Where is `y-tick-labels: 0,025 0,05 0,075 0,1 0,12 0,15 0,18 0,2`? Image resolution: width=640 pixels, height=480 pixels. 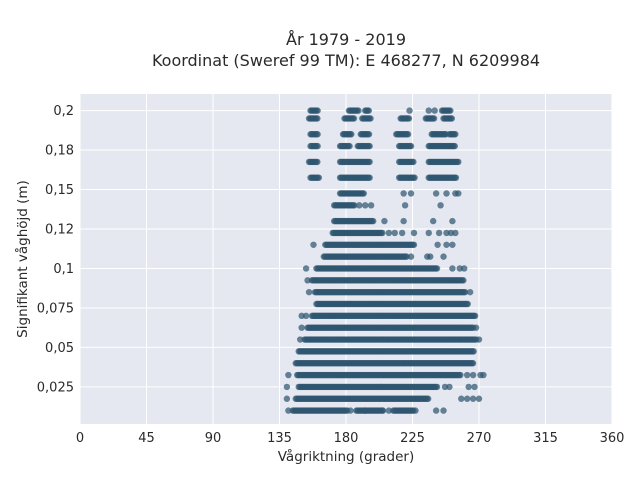
y-tick-labels: 0,025 0,05 0,075 0,1 0,12 0,15 0,18 0,2 is located at coordinates (55, 249).